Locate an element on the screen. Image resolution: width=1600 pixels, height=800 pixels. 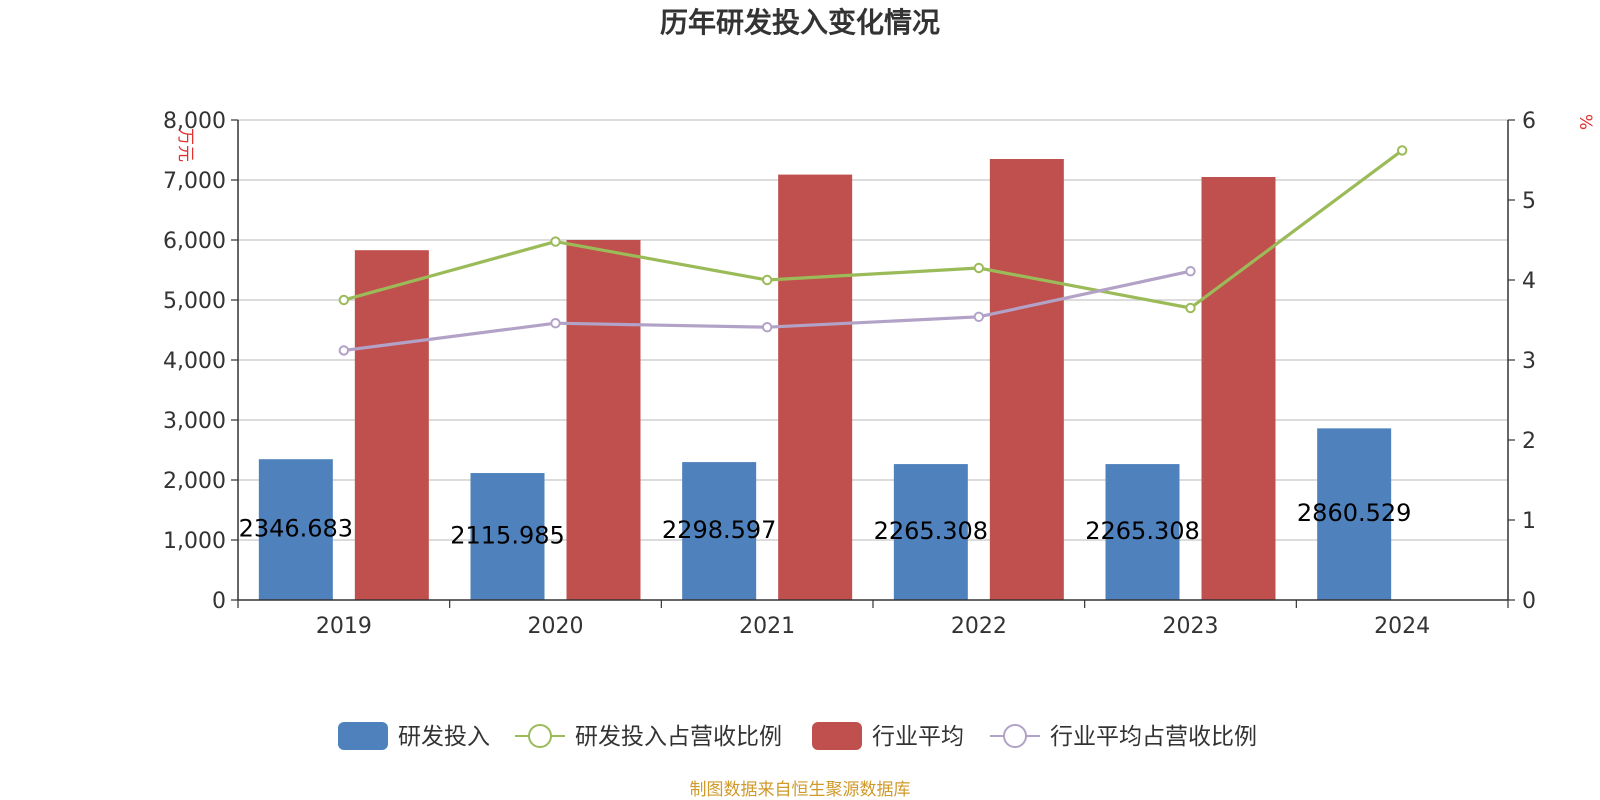
right-axis-tick-label: 6 is located at coordinates (1529, 121).